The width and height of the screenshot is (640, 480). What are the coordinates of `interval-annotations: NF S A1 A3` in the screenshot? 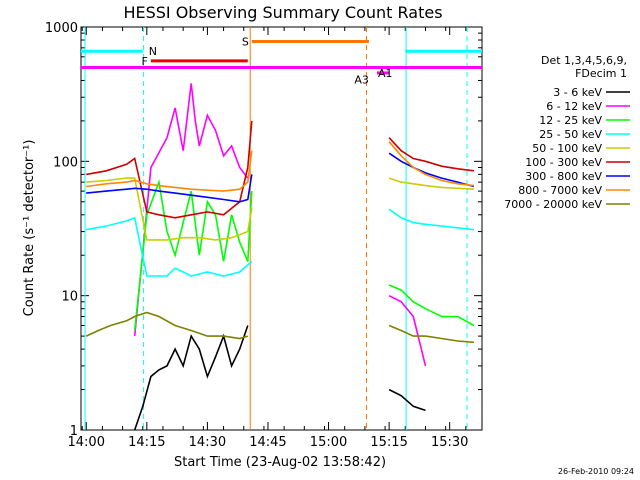 It's located at (281, 61).